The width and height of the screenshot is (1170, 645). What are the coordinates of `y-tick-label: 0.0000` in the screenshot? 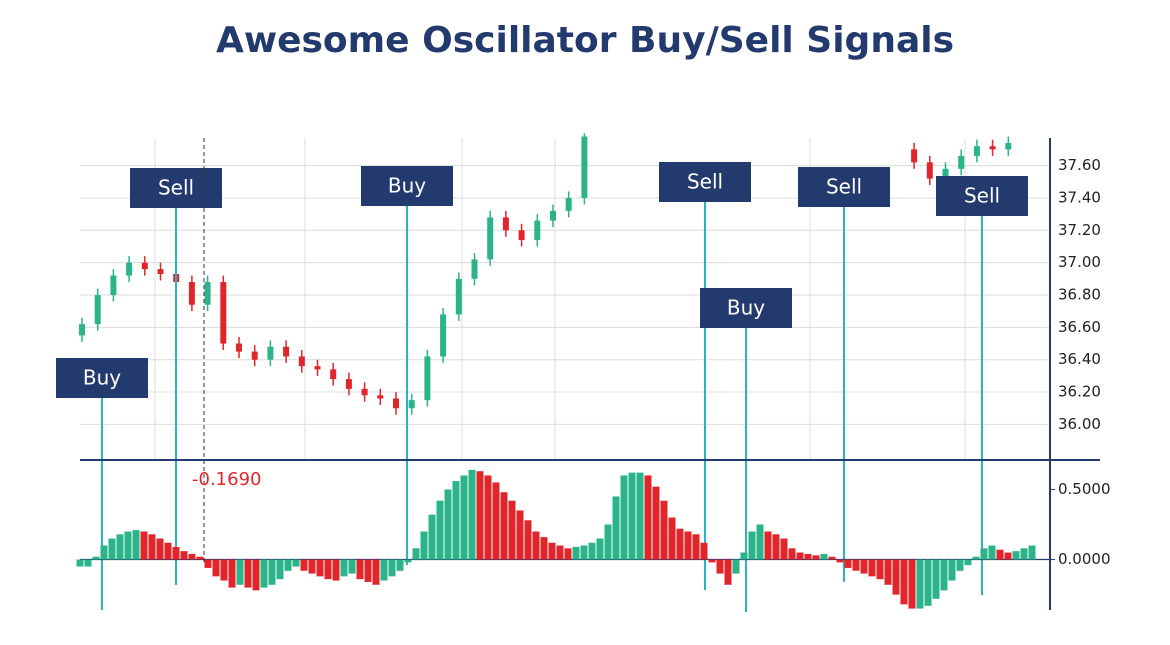 It's located at (1084, 559).